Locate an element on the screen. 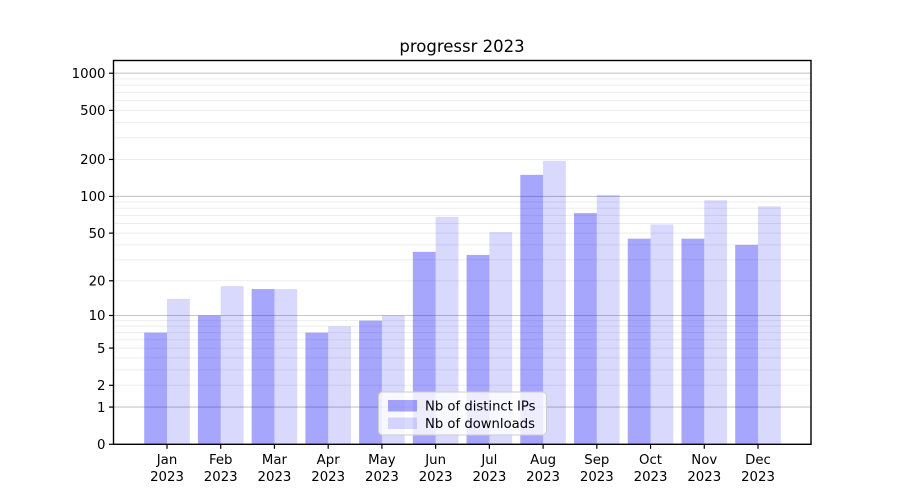  bar-downloads-jun is located at coordinates (447, 330).